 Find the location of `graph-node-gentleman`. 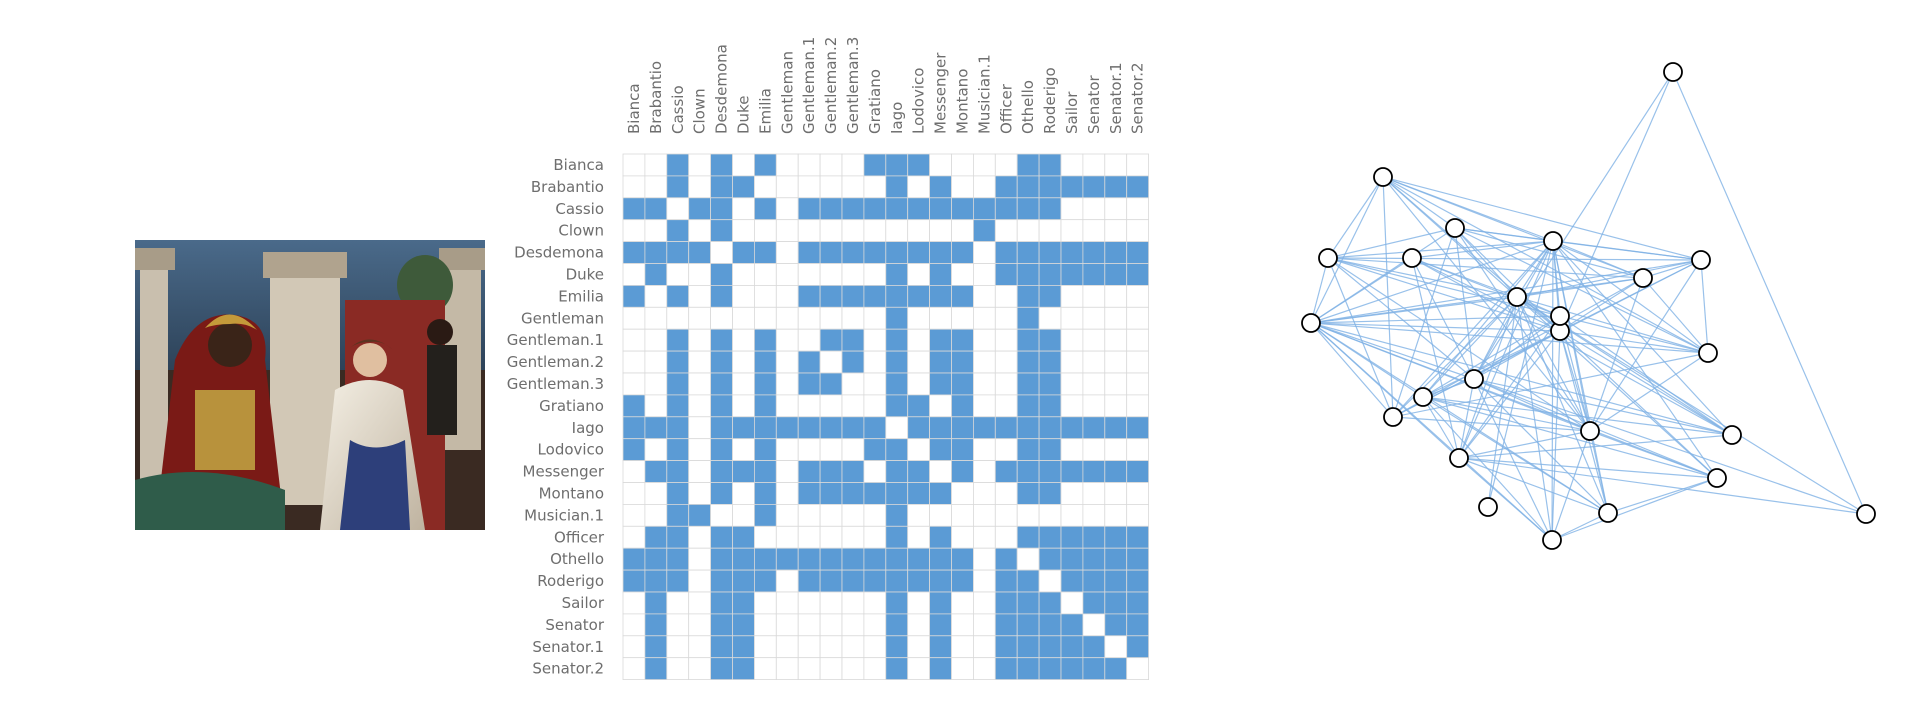

graph-node-gentleman is located at coordinates (1488, 507).